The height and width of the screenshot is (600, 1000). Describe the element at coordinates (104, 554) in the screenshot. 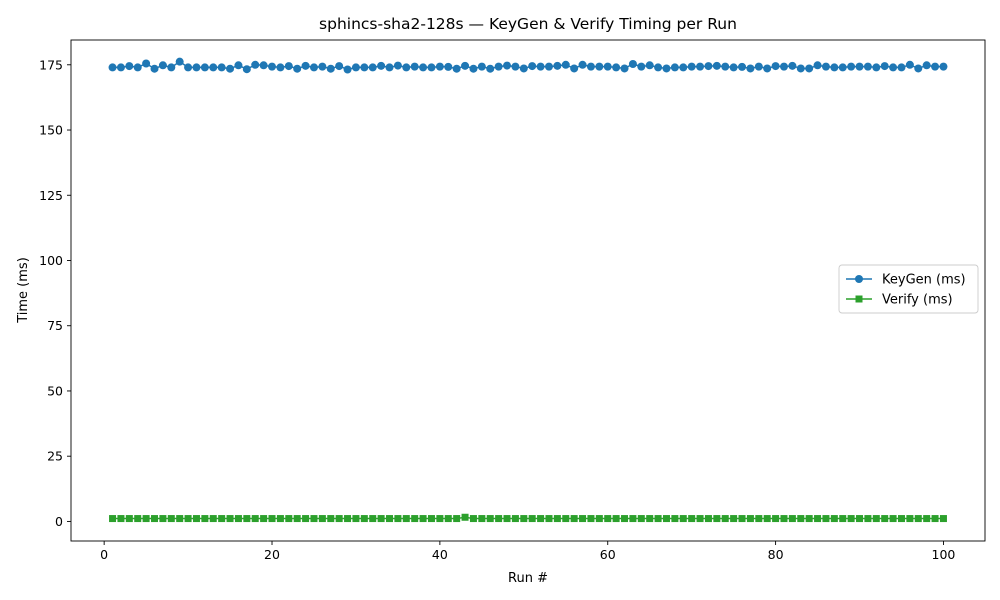

I see `x-tick-label: 0` at that location.